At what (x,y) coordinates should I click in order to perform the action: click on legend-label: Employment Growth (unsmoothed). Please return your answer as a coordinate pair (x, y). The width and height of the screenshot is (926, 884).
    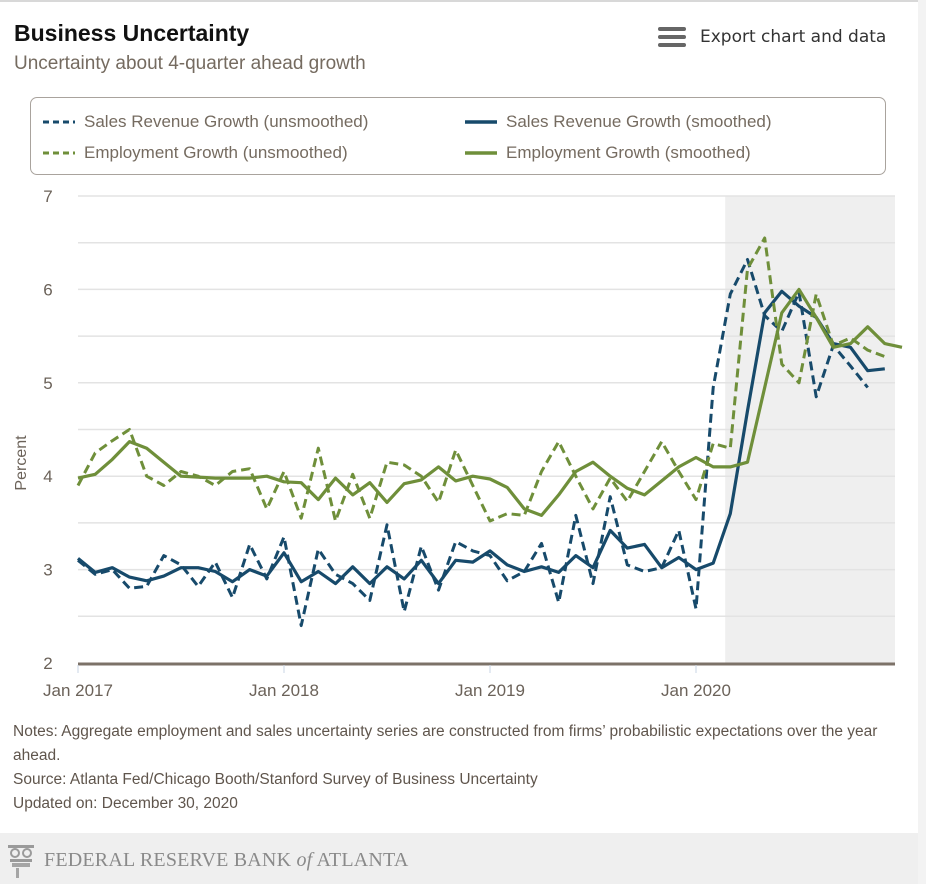
    Looking at the image, I should click on (216, 152).